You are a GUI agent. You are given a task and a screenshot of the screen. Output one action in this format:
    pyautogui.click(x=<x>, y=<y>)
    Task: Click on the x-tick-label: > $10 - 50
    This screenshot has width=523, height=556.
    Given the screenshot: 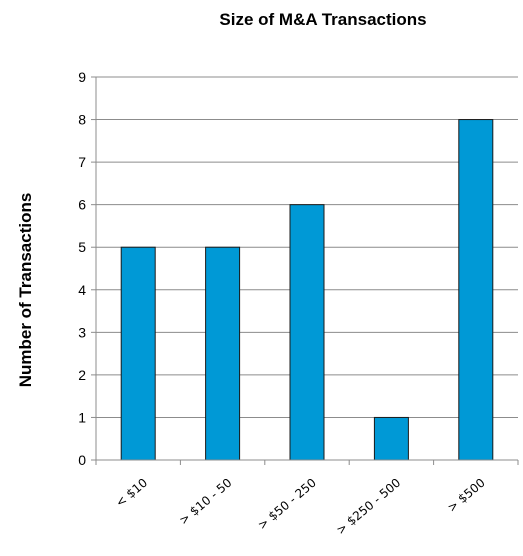 What is the action you would take?
    pyautogui.click(x=205, y=502)
    